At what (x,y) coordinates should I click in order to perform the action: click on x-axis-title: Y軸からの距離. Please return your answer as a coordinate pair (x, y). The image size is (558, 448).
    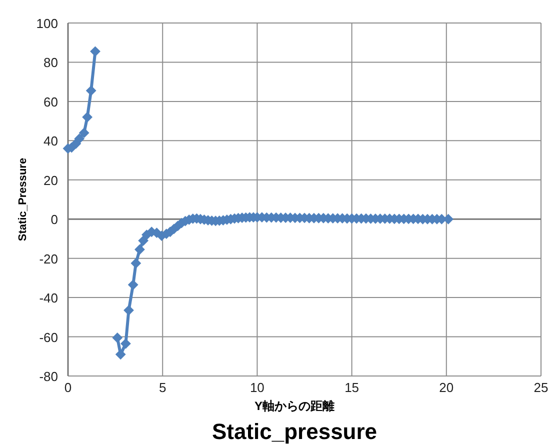
    Looking at the image, I should click on (294, 406).